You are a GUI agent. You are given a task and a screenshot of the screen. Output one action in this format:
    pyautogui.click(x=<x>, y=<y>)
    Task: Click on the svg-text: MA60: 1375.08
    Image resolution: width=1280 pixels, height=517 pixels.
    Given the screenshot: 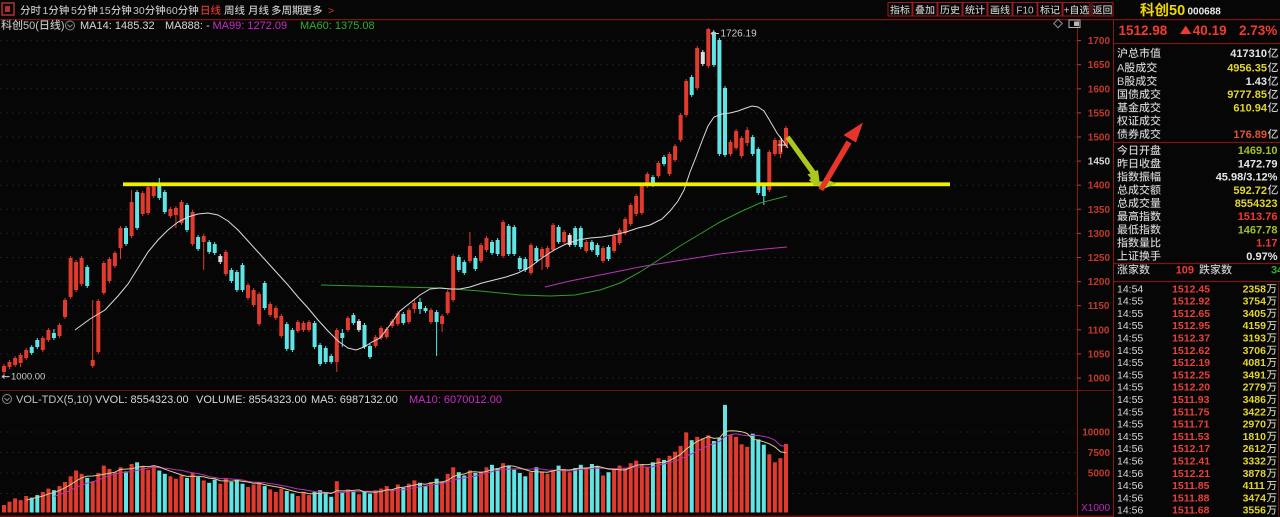 What is the action you would take?
    pyautogui.click(x=337, y=26)
    